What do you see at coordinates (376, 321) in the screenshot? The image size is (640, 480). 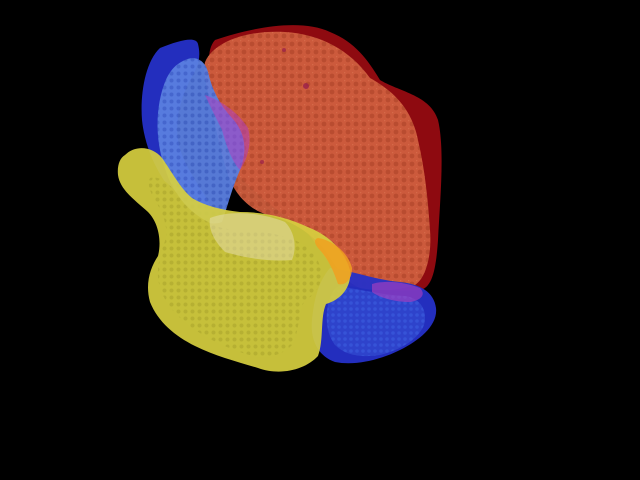 I see `blue-body-bottom` at bounding box center [376, 321].